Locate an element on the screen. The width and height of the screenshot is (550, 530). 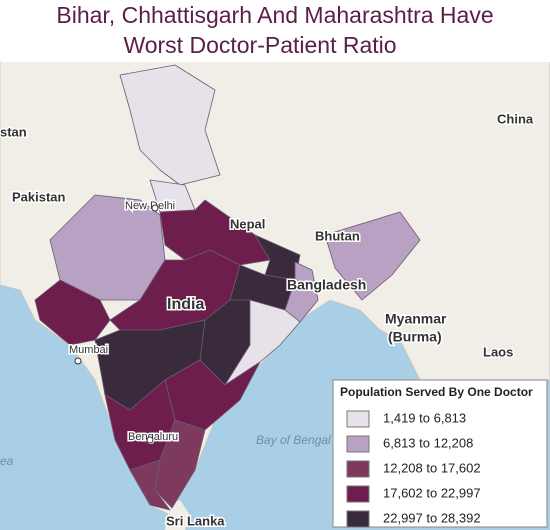
legend-label: 17,602 to 22,997 is located at coordinates (432, 492).